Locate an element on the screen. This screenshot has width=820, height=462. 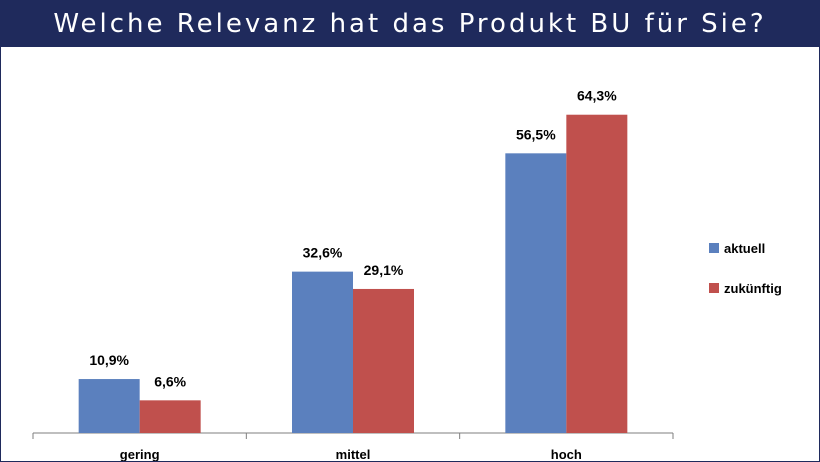
data-label-aktuell-gering: 10,9% is located at coordinates (109, 360).